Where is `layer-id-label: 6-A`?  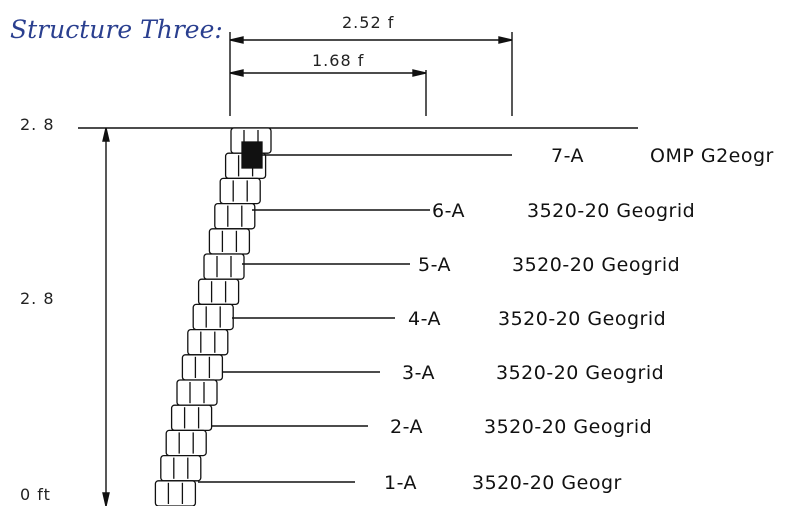 layer-id-label: 6-A is located at coordinates (448, 211).